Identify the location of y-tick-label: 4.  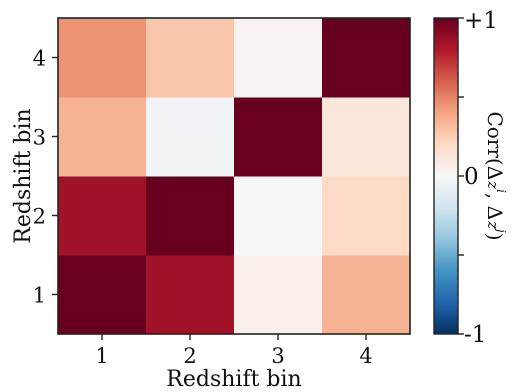
(39, 59).